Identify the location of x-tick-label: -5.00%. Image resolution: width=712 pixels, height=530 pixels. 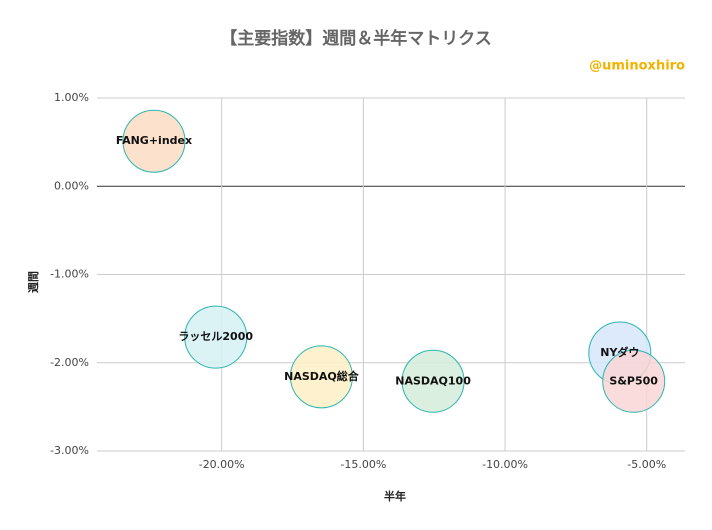
(646, 464).